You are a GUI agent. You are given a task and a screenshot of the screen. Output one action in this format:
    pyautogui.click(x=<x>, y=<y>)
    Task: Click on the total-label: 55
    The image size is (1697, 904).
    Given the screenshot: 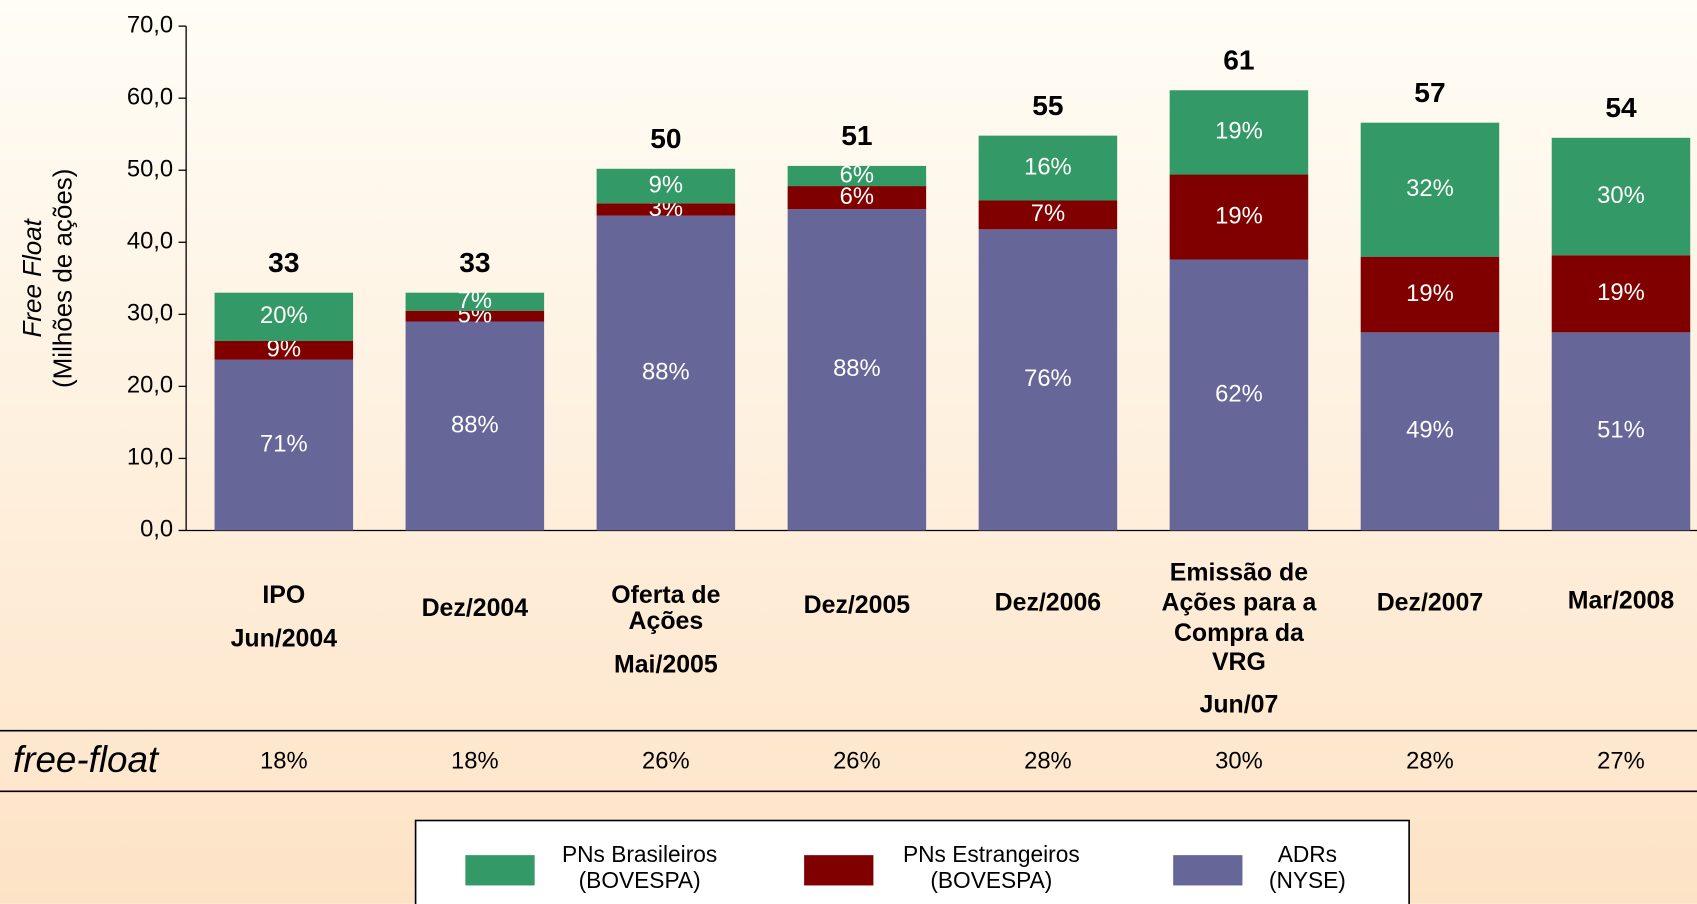 What is the action you would take?
    pyautogui.click(x=1047, y=105)
    